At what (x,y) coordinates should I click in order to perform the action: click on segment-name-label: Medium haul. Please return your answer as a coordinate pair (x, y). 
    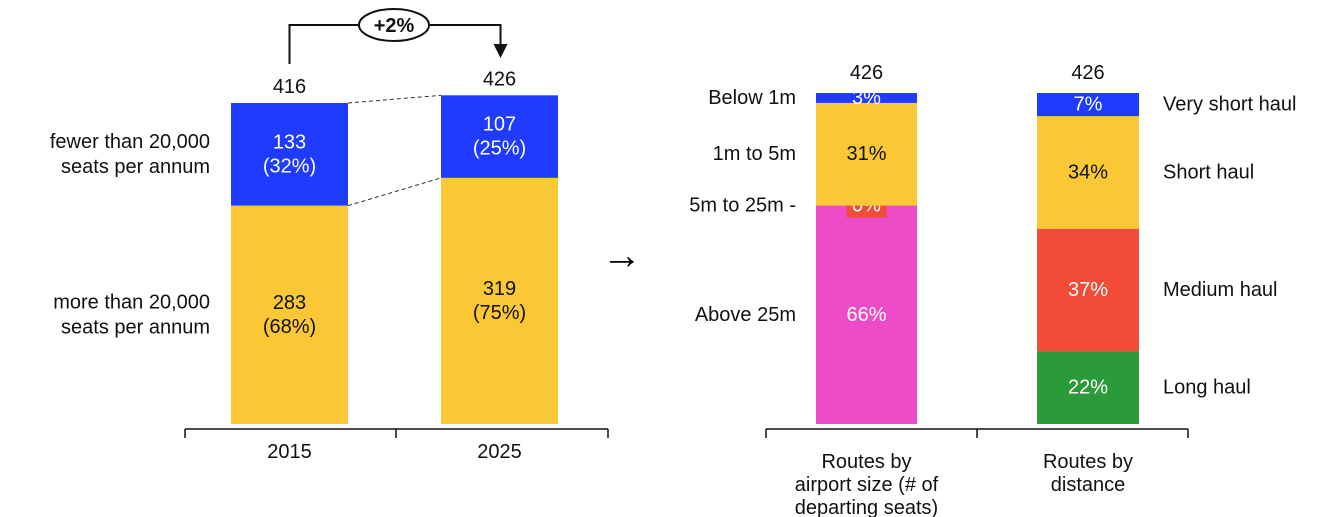
    Looking at the image, I should click on (1220, 290).